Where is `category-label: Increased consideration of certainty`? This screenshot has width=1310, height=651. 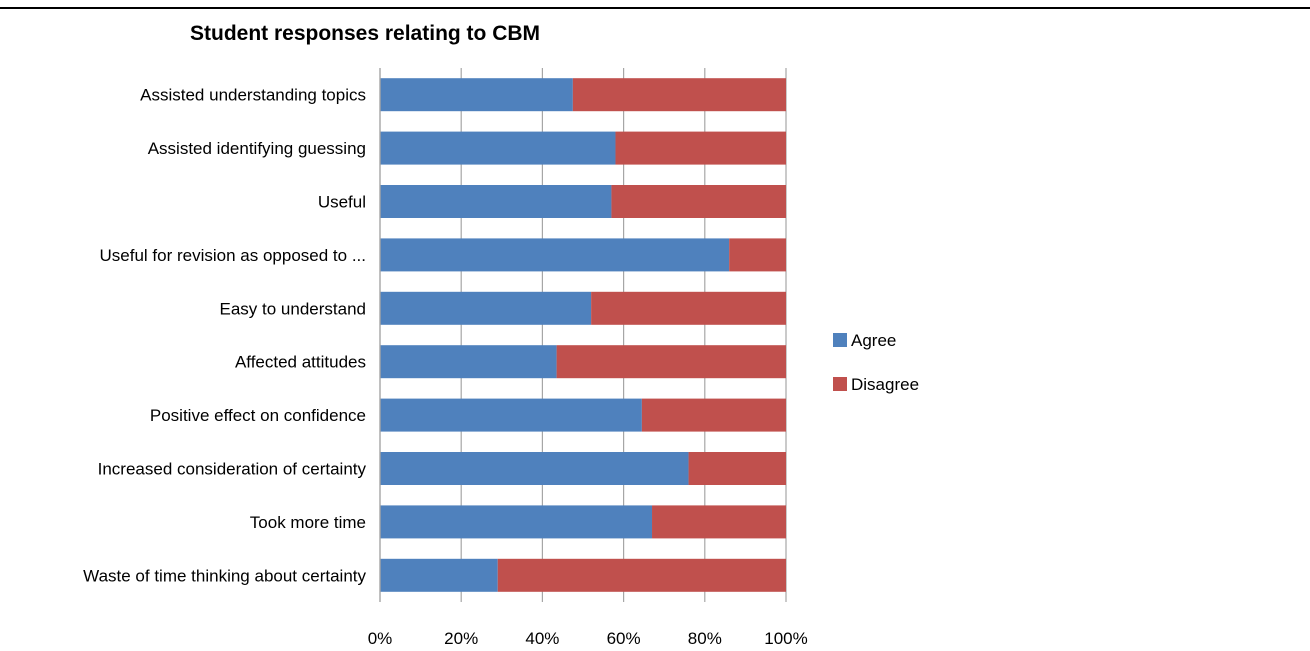
category-label: Increased consideration of certainty is located at coordinates (232, 469).